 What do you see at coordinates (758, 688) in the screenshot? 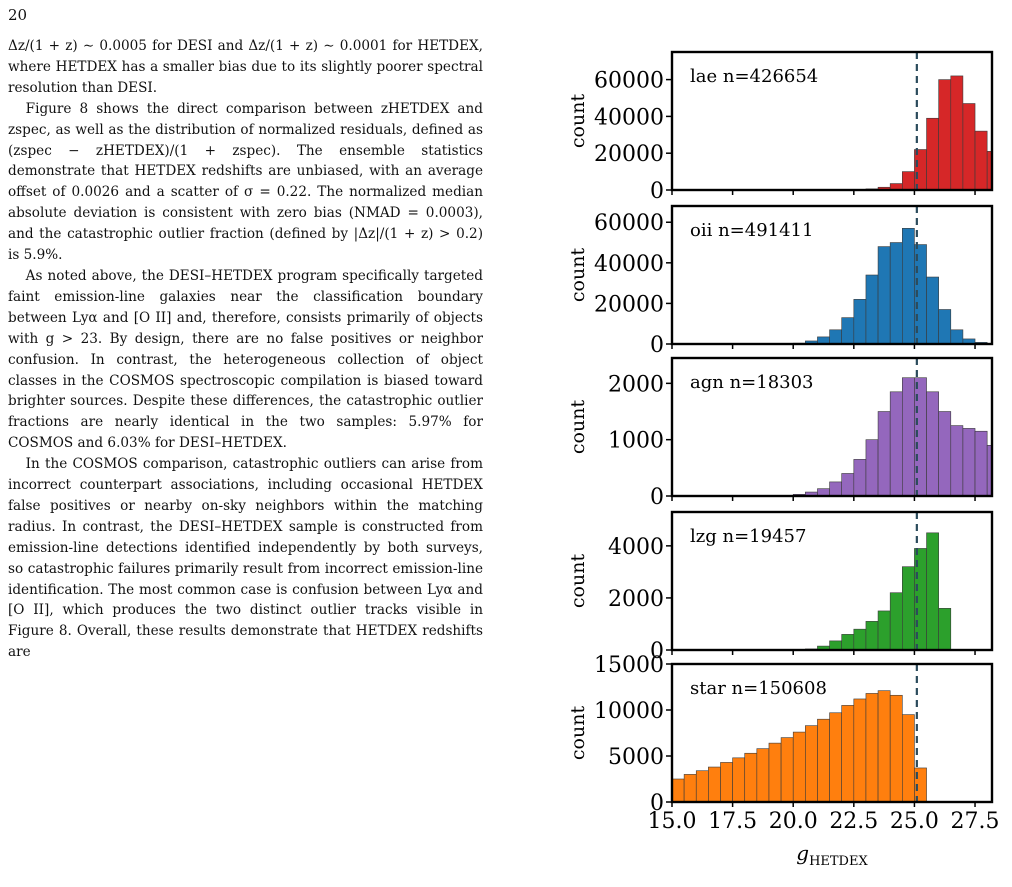
I see `panel-label: star n=150608` at bounding box center [758, 688].